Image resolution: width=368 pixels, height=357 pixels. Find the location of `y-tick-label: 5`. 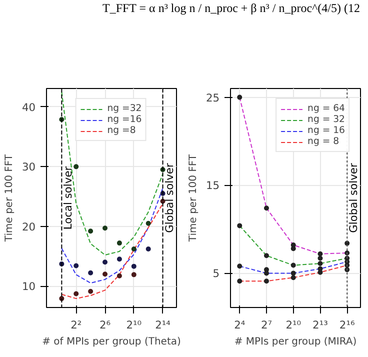

y-tick-label: 5 is located at coordinates (216, 273).